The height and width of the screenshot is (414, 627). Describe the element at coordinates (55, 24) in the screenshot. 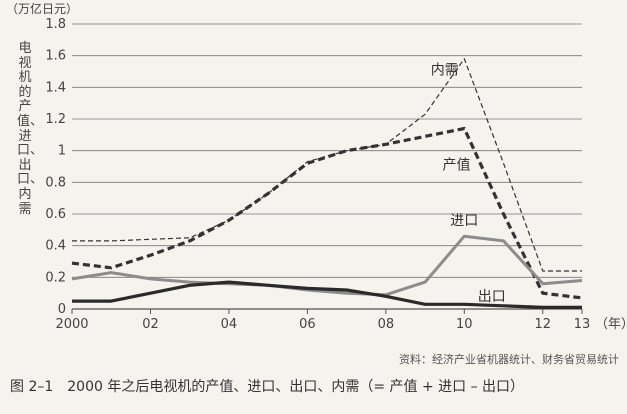

I see `y-tick-label: 1.8` at that location.